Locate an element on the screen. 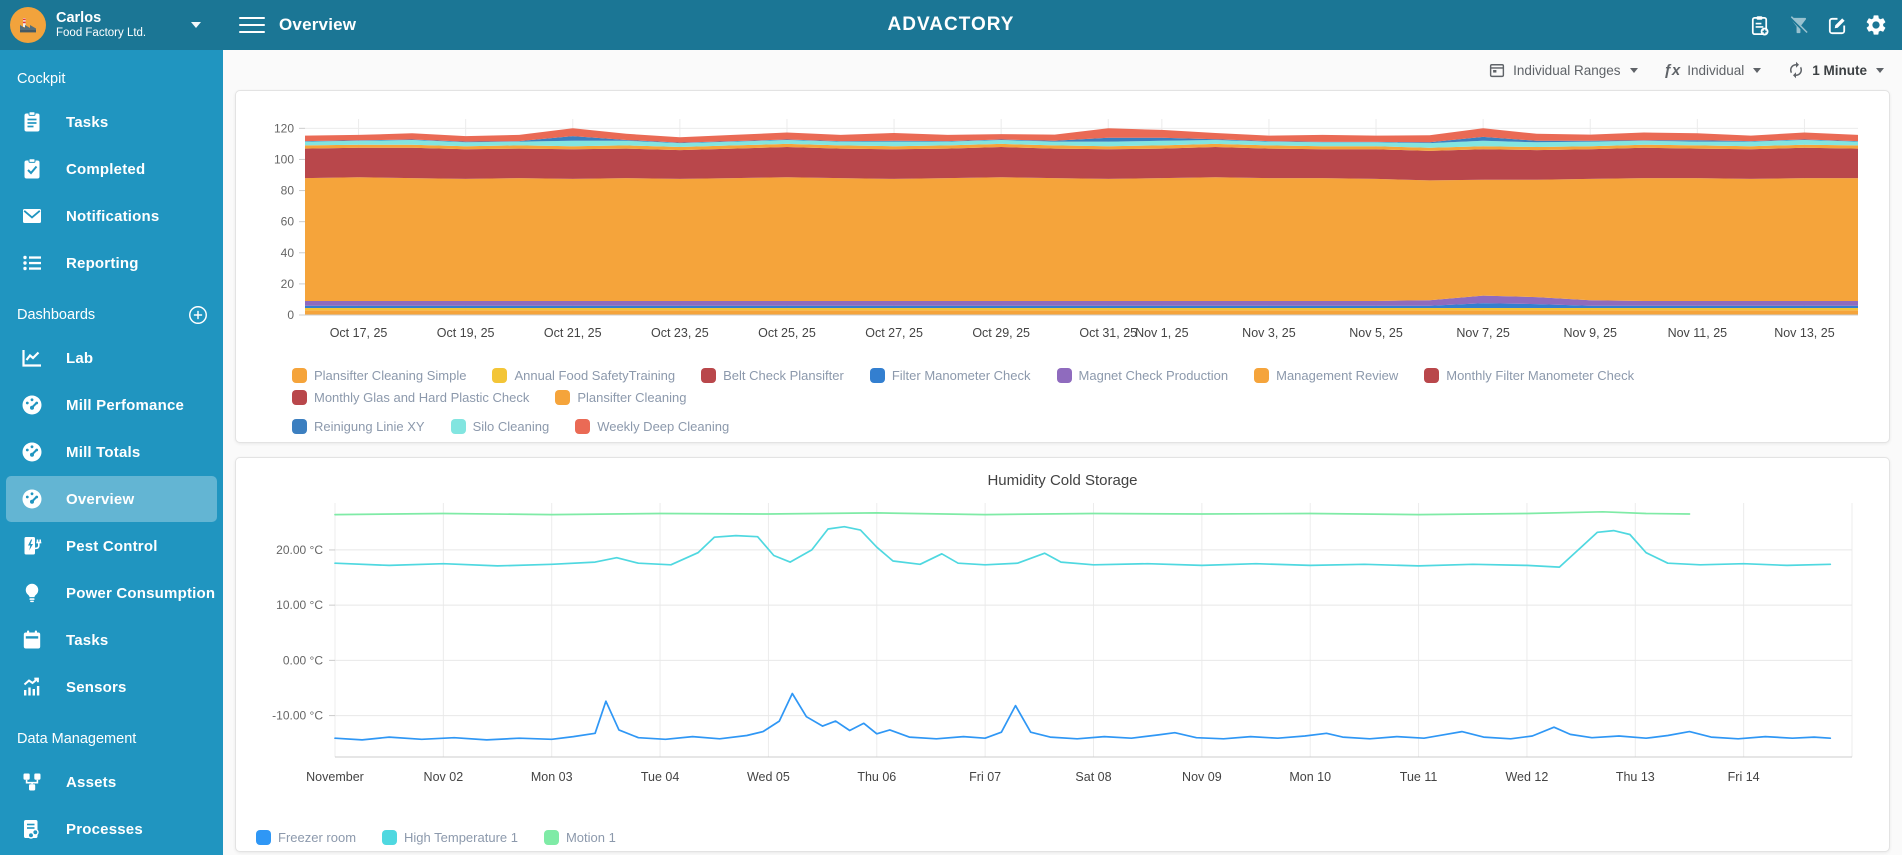  svg-text: Wed 05 is located at coordinates (768, 777).